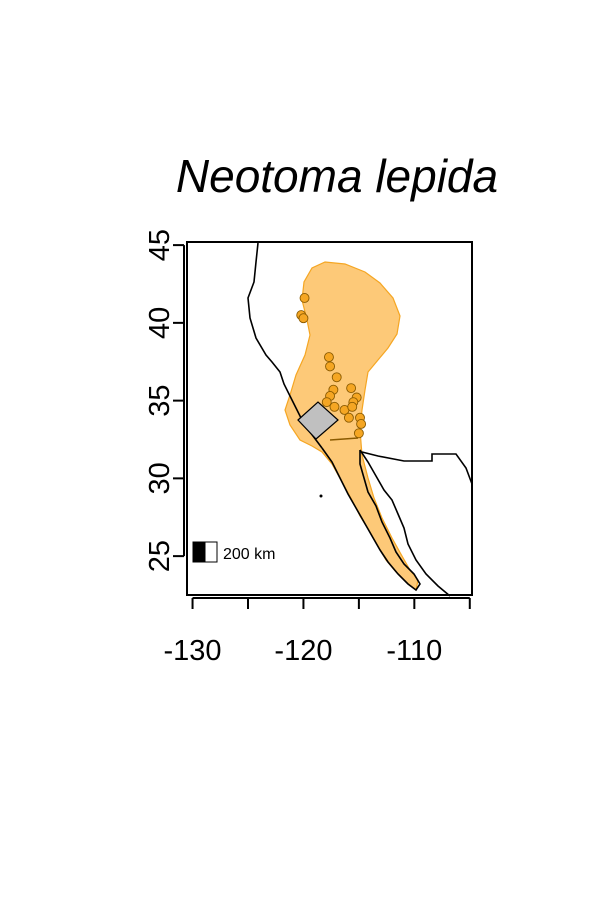 Image resolution: width=600 pixels, height=900 pixels. Describe the element at coordinates (211, 552) in the screenshot. I see `scale-bar-white` at that location.